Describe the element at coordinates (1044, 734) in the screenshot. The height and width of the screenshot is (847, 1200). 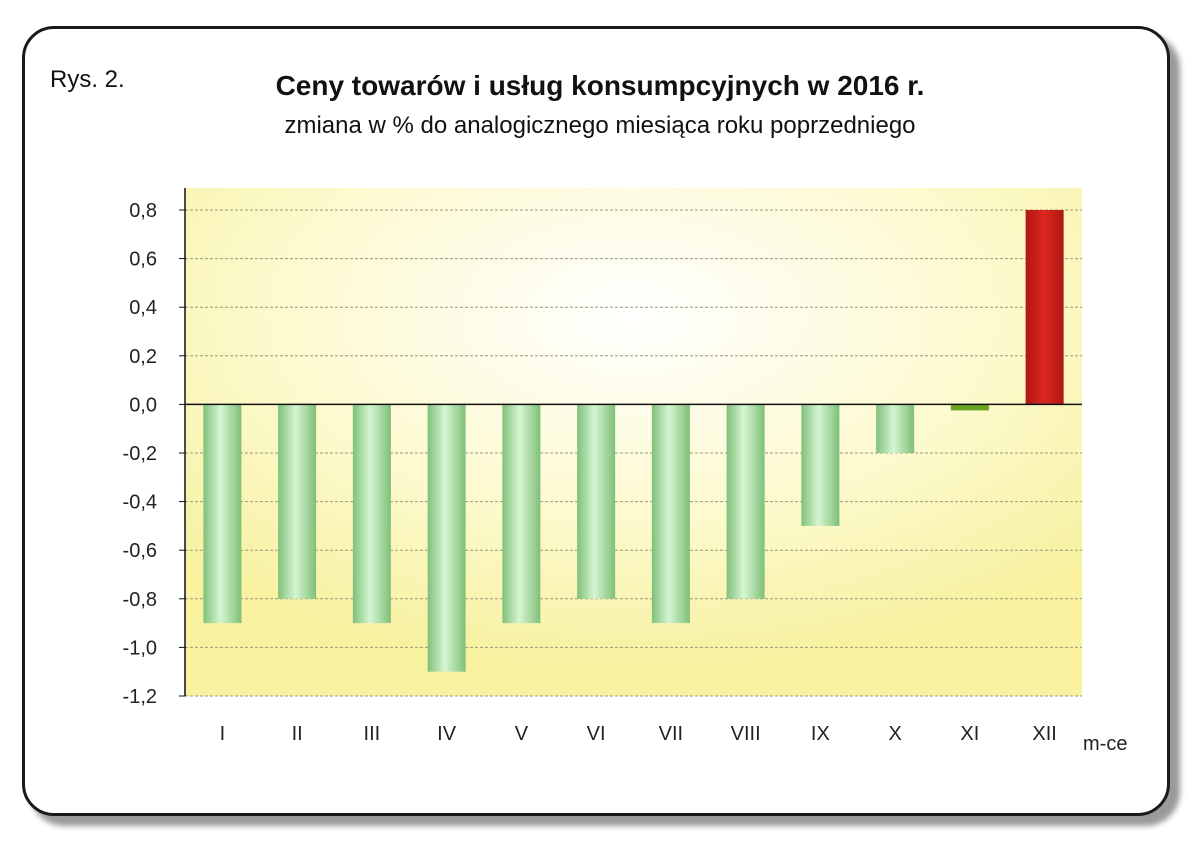
I see `x-tick-label: XII` at that location.